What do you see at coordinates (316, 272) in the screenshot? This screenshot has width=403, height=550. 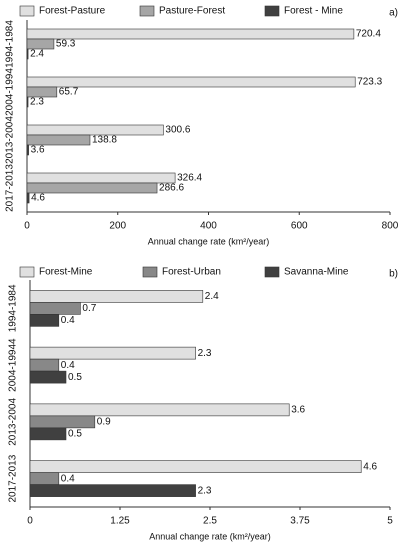 I see `legend-label: Savanna-Mine` at bounding box center [316, 272].